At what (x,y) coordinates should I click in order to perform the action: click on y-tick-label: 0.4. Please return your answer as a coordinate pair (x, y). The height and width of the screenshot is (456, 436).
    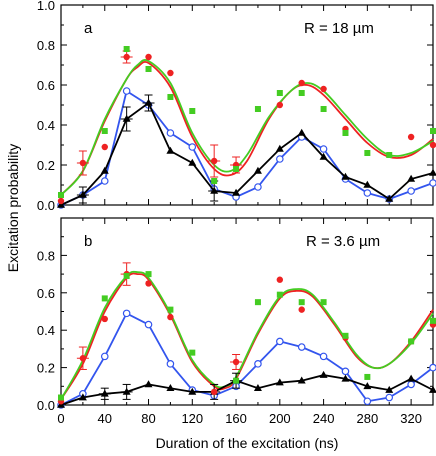
    Looking at the image, I should click on (46, 330).